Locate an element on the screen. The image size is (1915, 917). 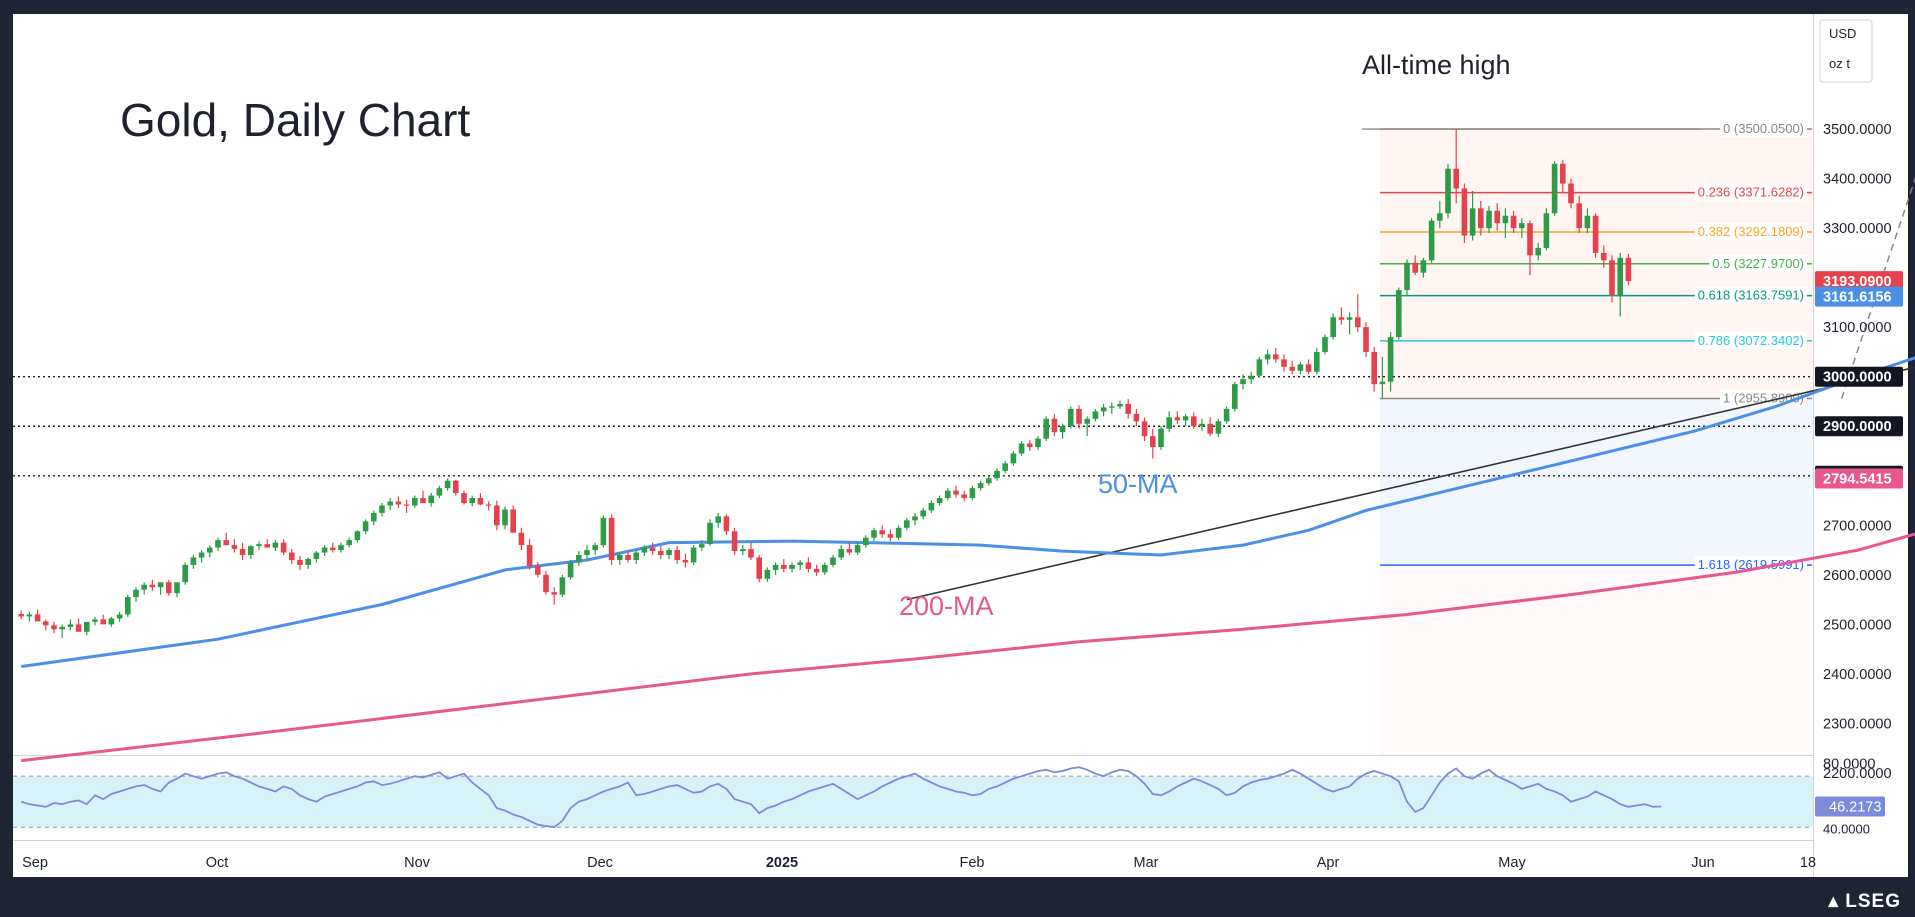
fib-zone-lower is located at coordinates (1596, 482).